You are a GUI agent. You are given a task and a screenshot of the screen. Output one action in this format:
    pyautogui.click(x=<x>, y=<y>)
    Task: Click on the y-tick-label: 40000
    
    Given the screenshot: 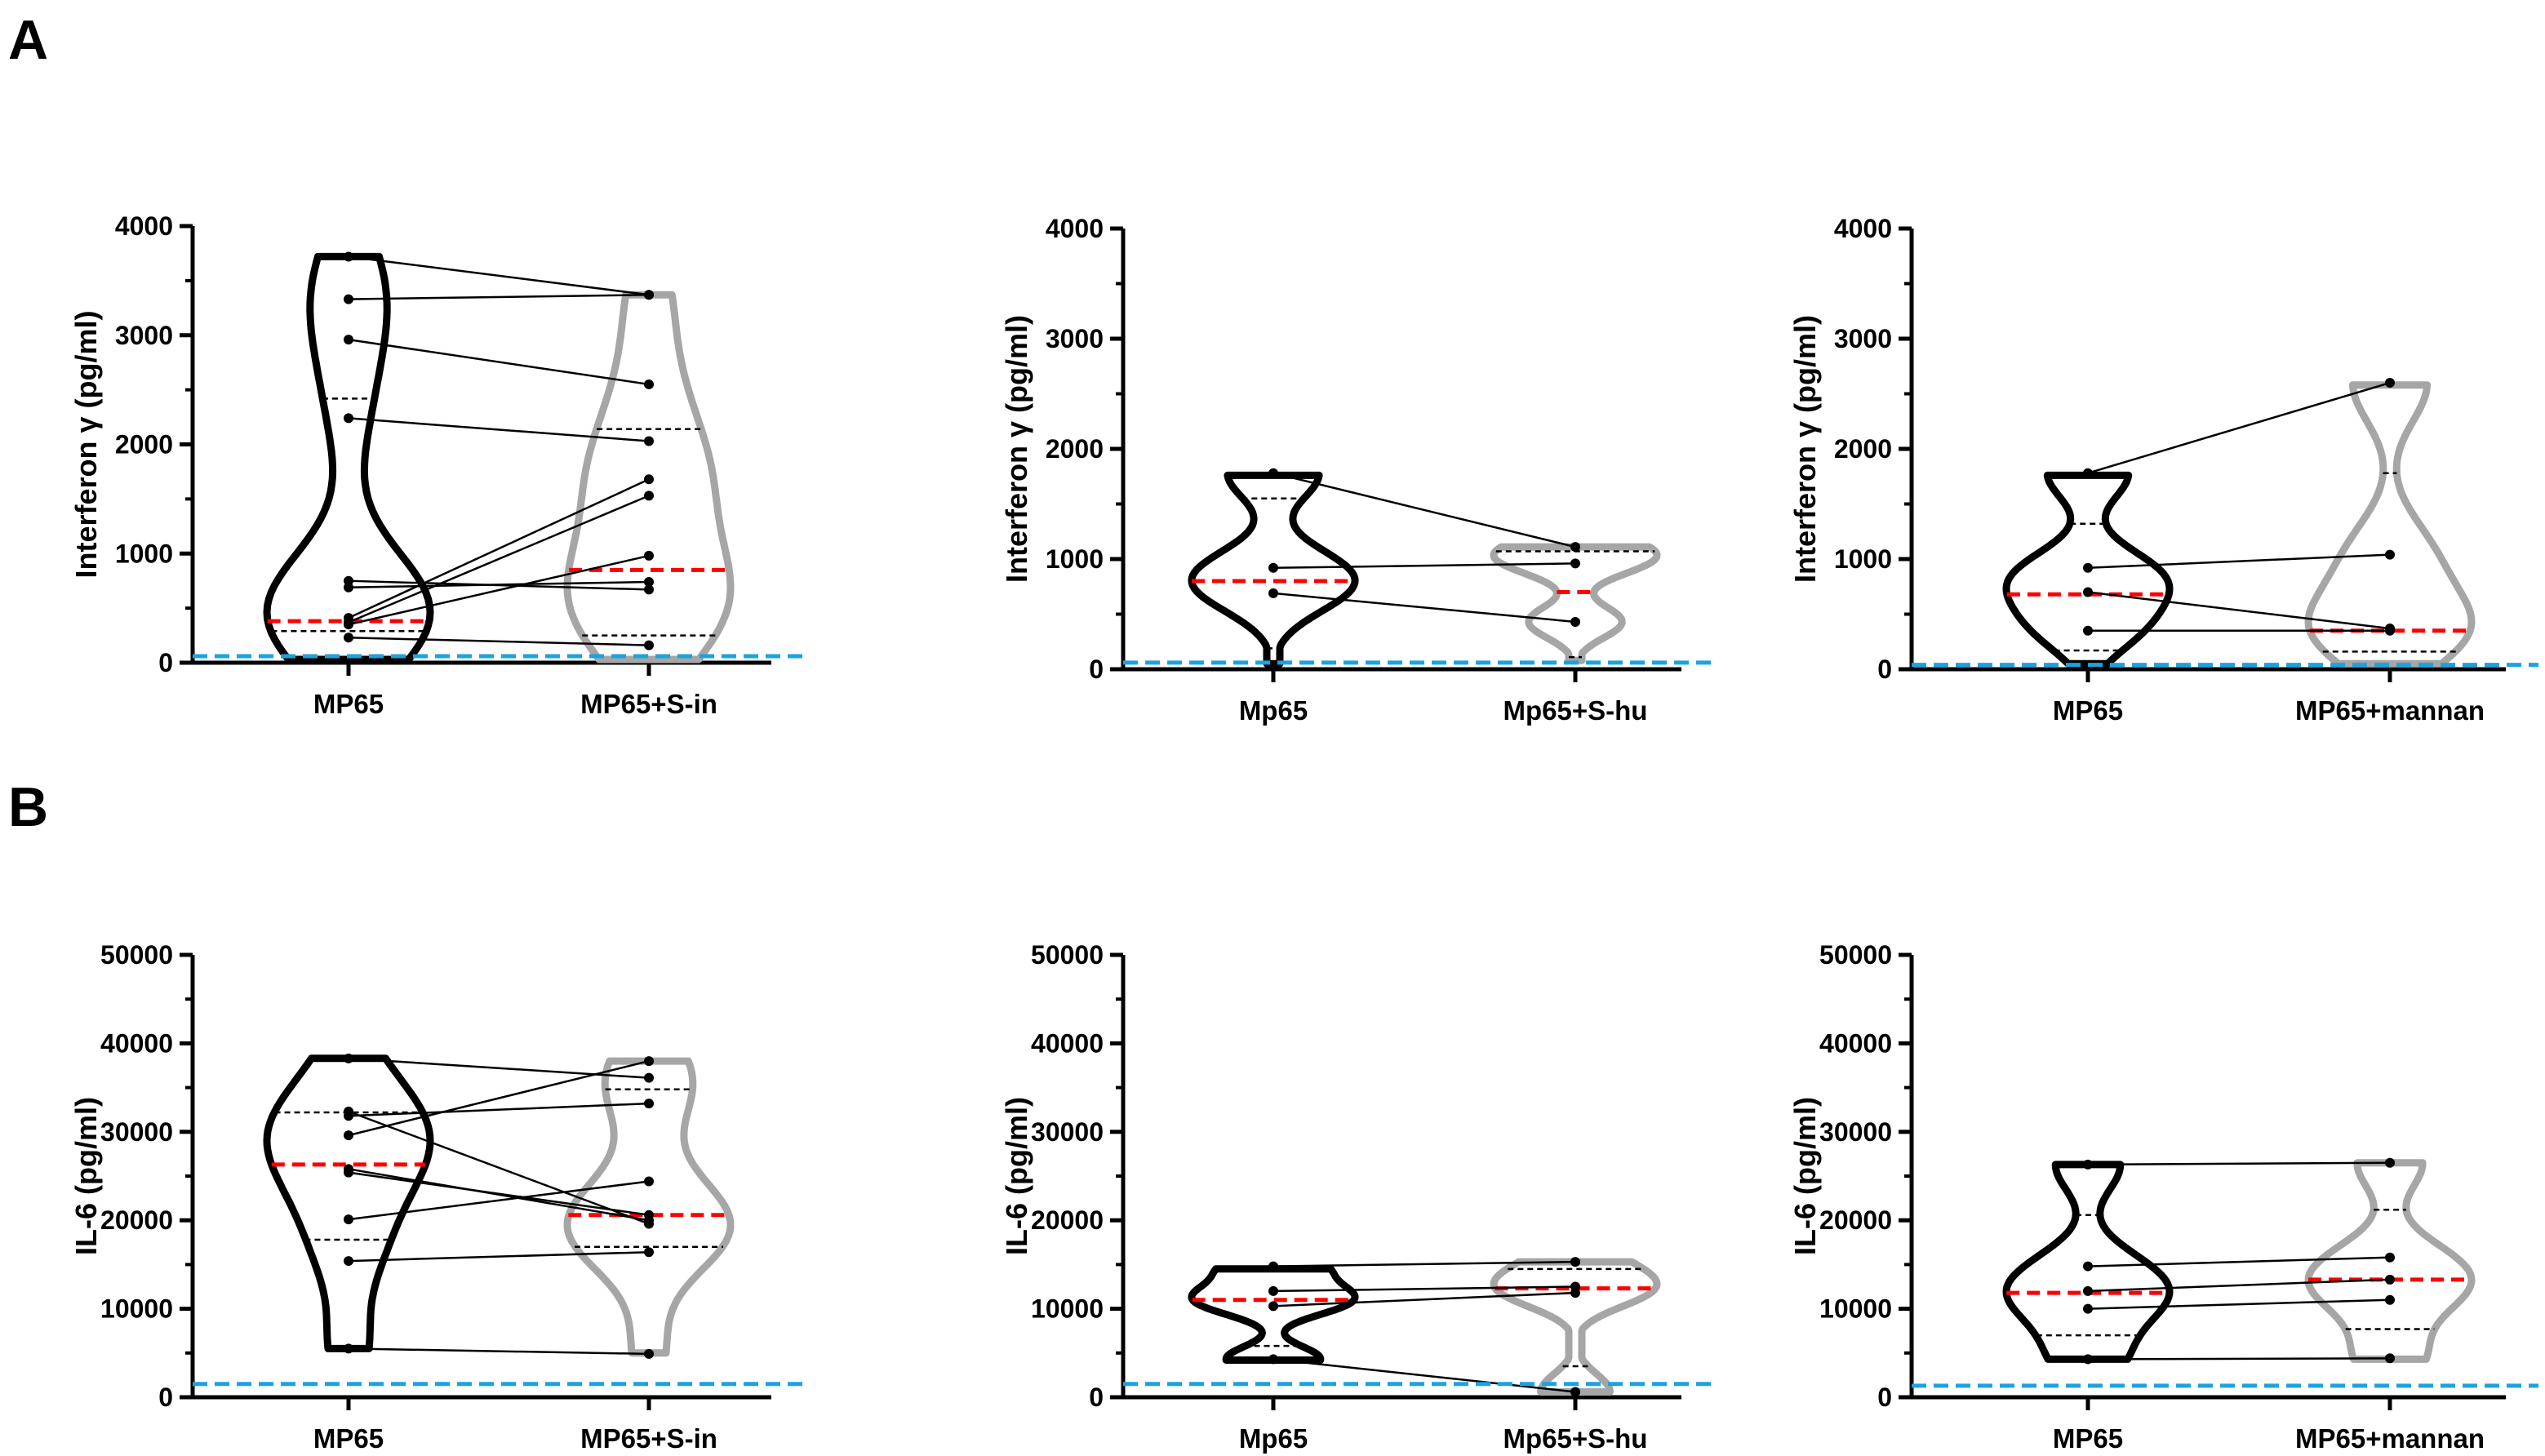 What is the action you would take?
    pyautogui.click(x=1067, y=1043)
    